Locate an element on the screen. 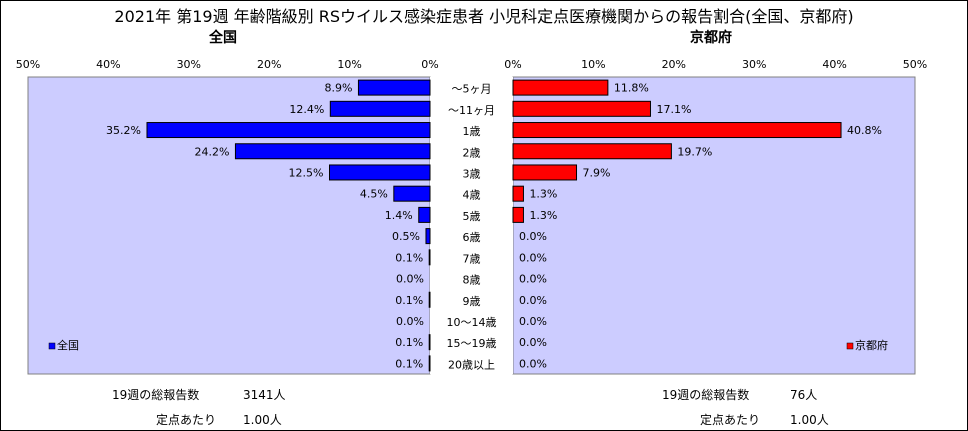 This screenshot has width=968, height=431. age-category-label: 2歳 is located at coordinates (472, 152).